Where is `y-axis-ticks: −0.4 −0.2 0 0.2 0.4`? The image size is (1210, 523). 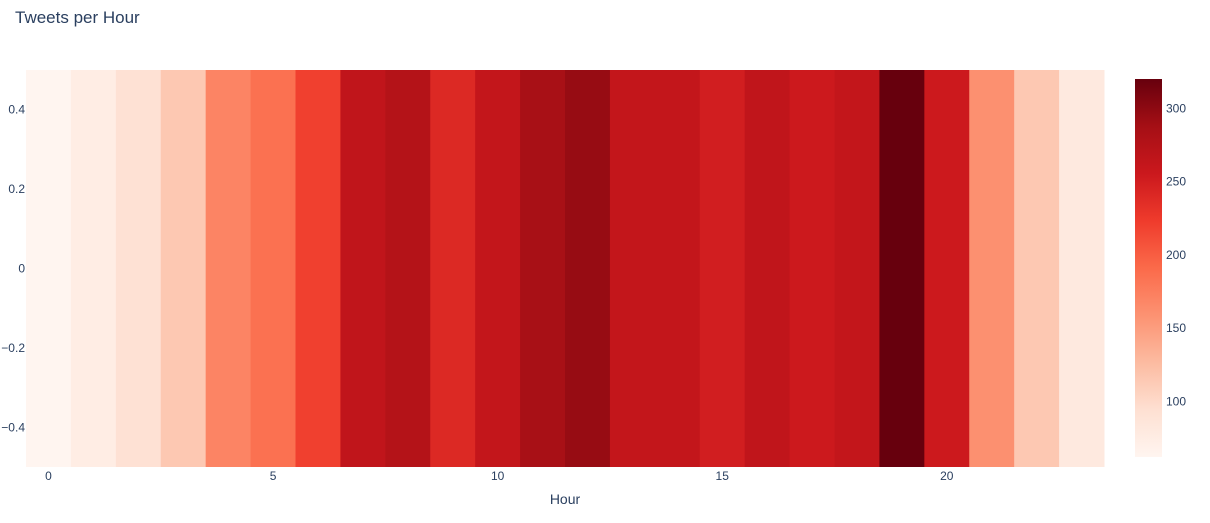 y-axis-ticks: −0.4 −0.2 0 0.2 0.4 is located at coordinates (13, 269).